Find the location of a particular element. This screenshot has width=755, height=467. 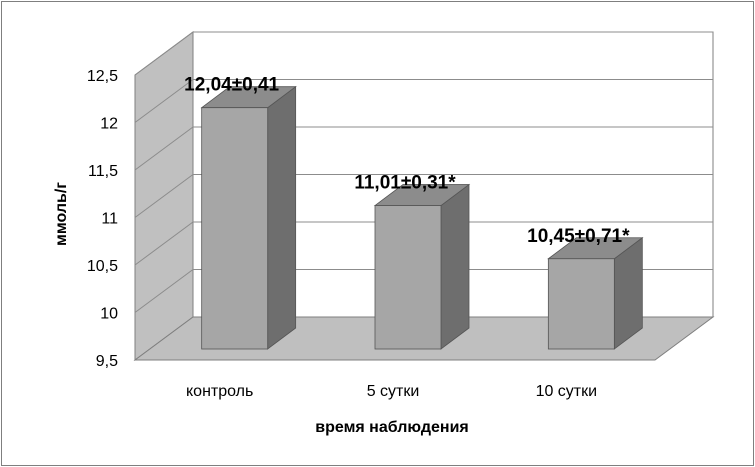

y-axis-title: ммоль/г is located at coordinates (61, 214).